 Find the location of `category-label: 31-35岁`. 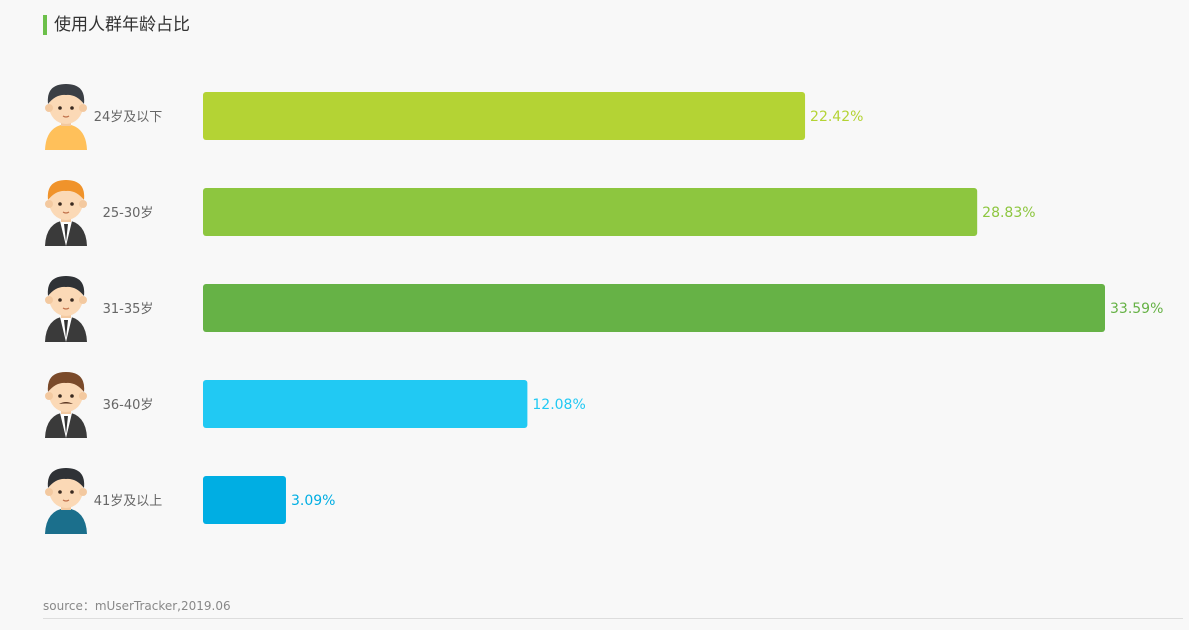

category-label: 31-35岁 is located at coordinates (128, 309).